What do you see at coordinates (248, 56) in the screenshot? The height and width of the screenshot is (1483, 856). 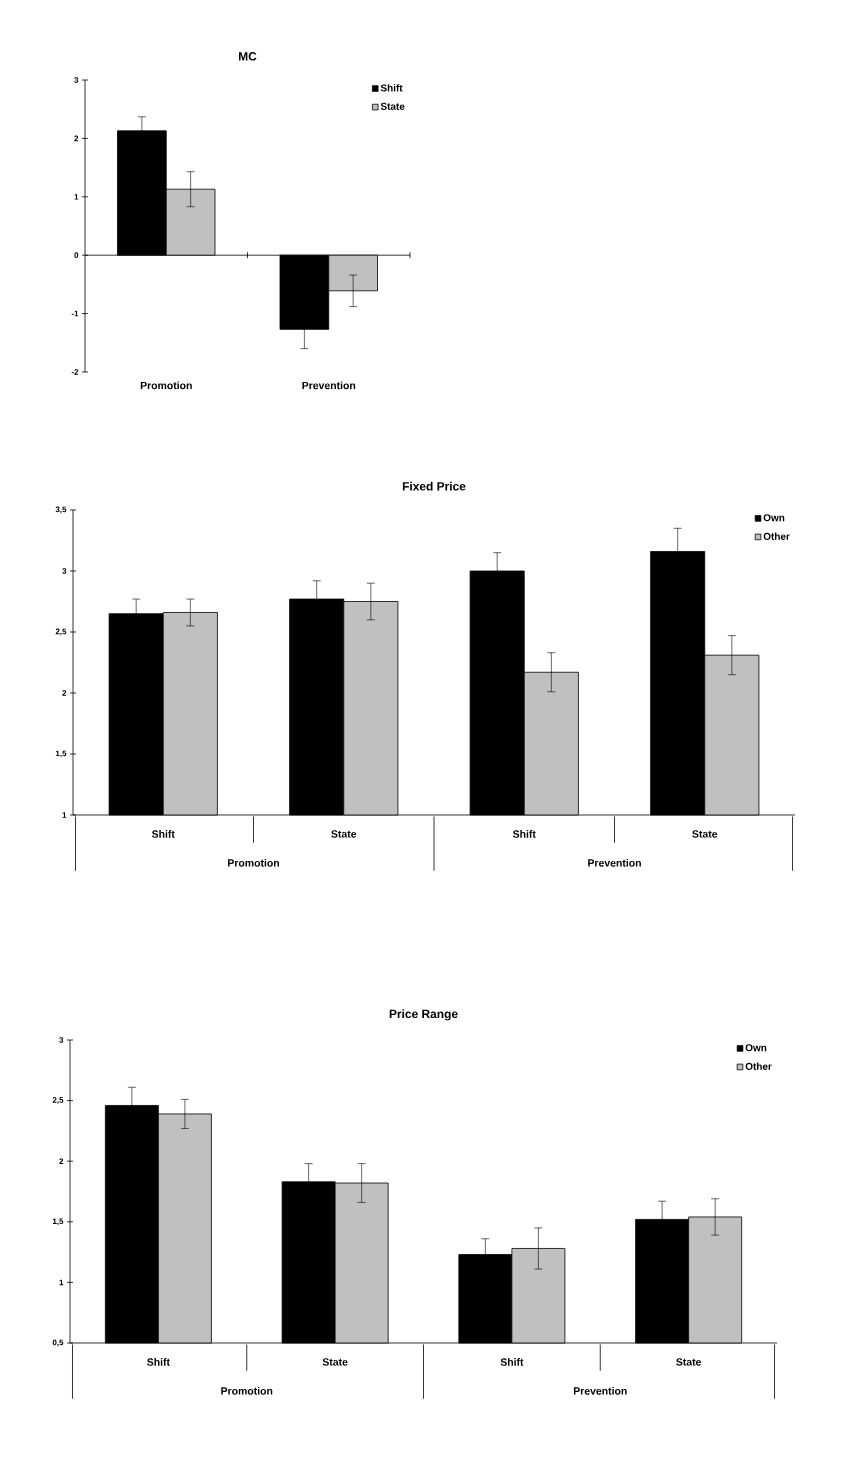 I see `chart-title: MC` at bounding box center [248, 56].